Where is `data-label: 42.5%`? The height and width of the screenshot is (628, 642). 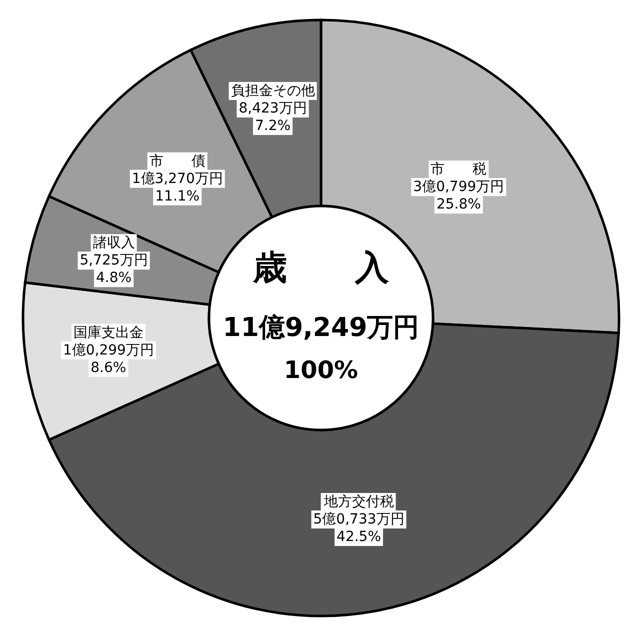 data-label: 42.5% is located at coordinates (359, 536).